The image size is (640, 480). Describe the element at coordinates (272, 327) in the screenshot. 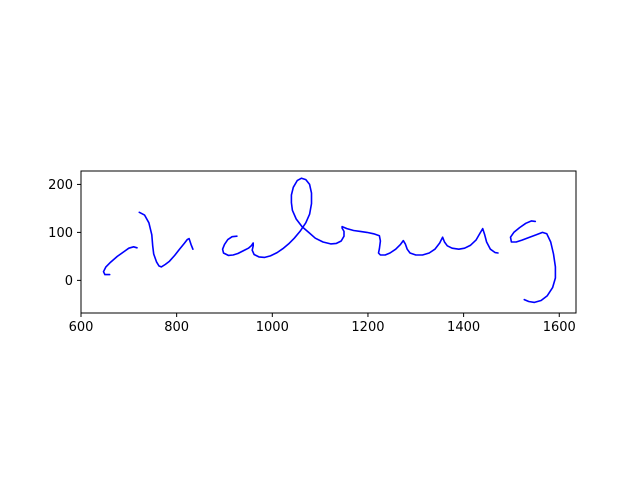

I see `x-tick-label: 1000` at that location.